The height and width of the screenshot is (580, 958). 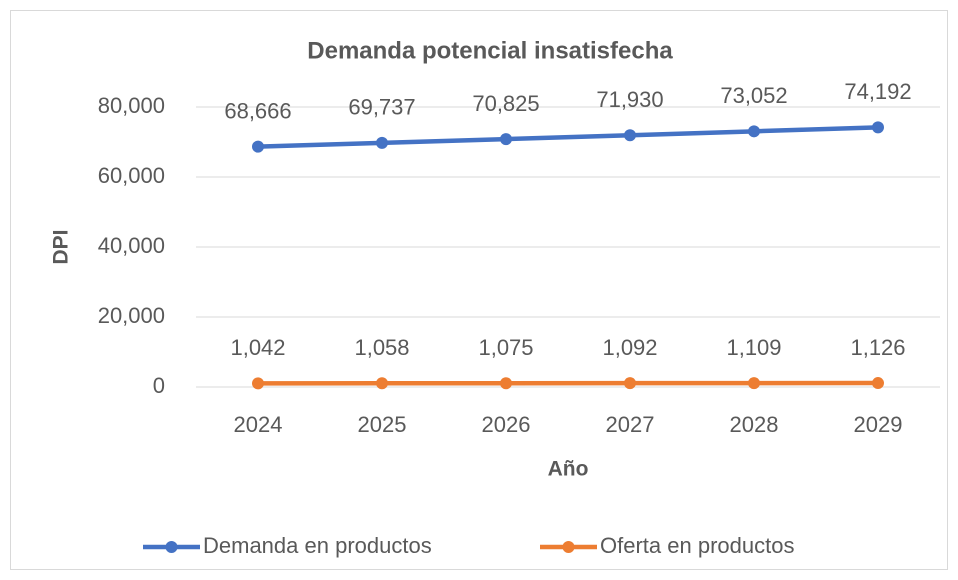 What do you see at coordinates (131, 175) in the screenshot?
I see `y-tick-label: 60,000` at bounding box center [131, 175].